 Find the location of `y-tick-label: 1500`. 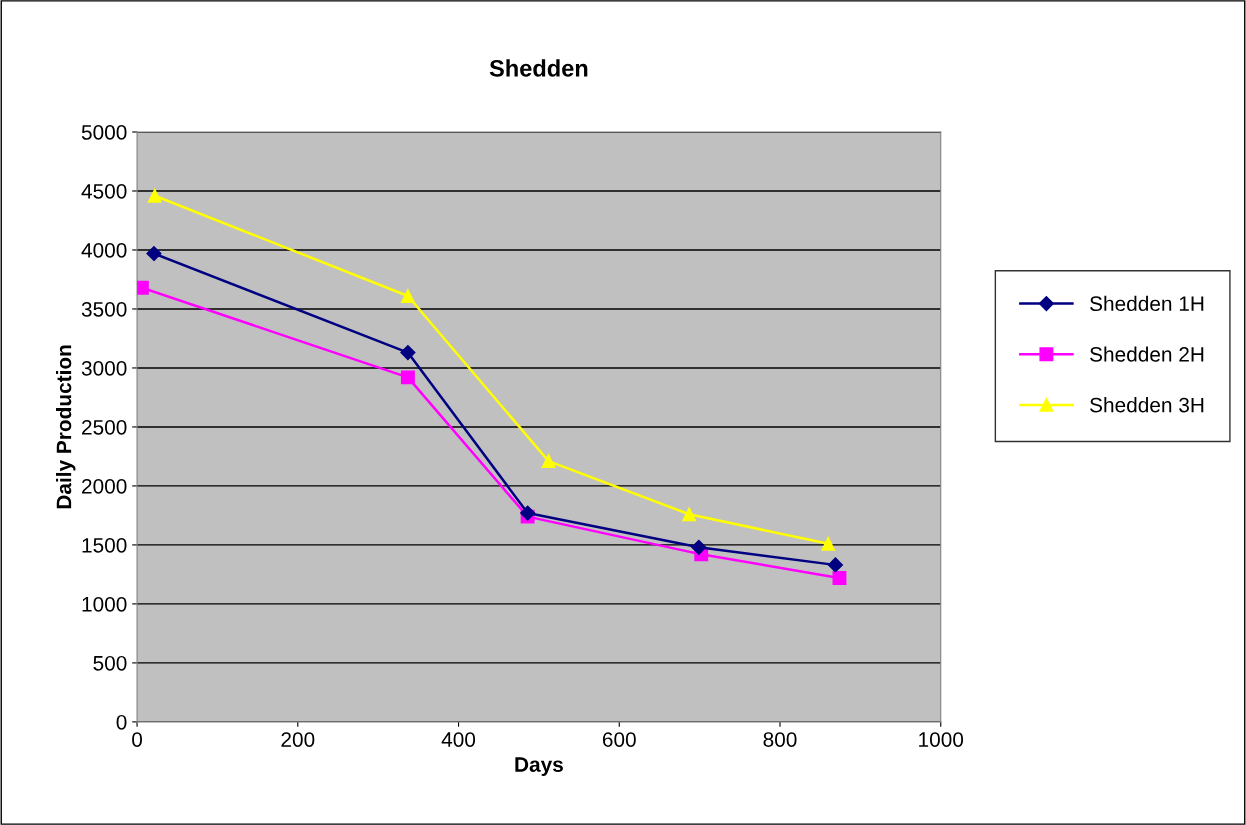

y-tick-label: 1500 is located at coordinates (104, 545).